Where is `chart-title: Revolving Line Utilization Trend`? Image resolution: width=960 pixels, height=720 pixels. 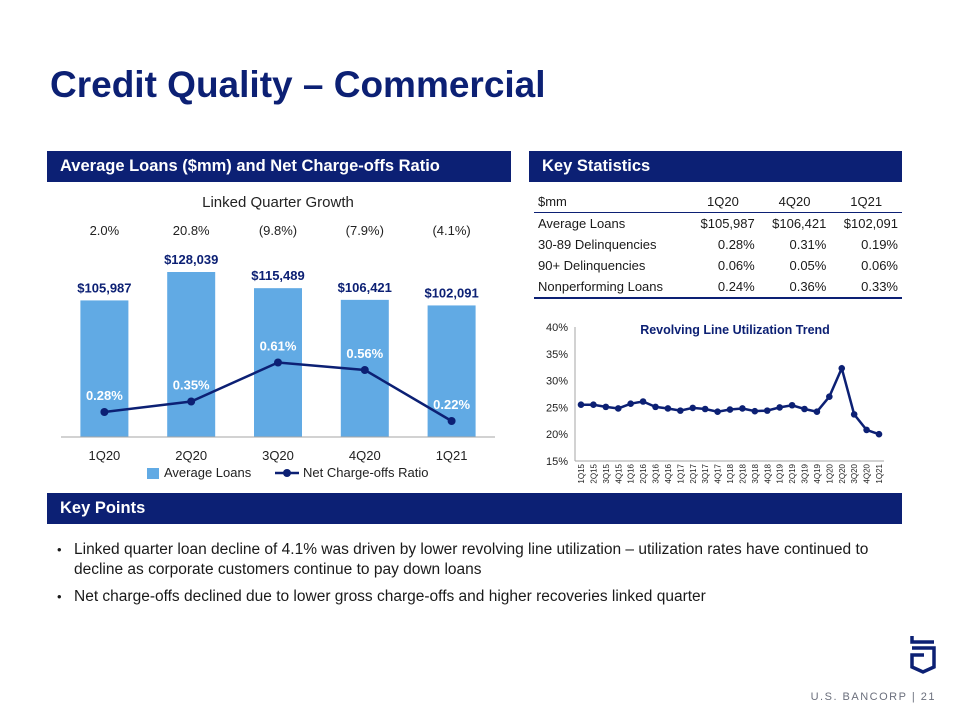
chart-title: Revolving Line Utilization Trend is located at coordinates (735, 330).